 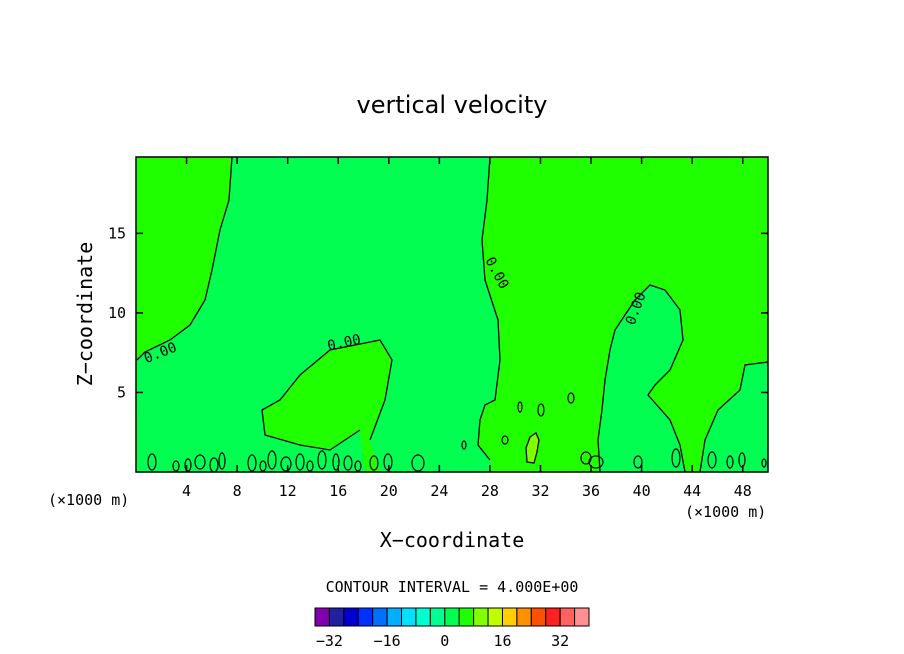 What do you see at coordinates (560, 641) in the screenshot?
I see `colorbar-tick-label: 32` at bounding box center [560, 641].